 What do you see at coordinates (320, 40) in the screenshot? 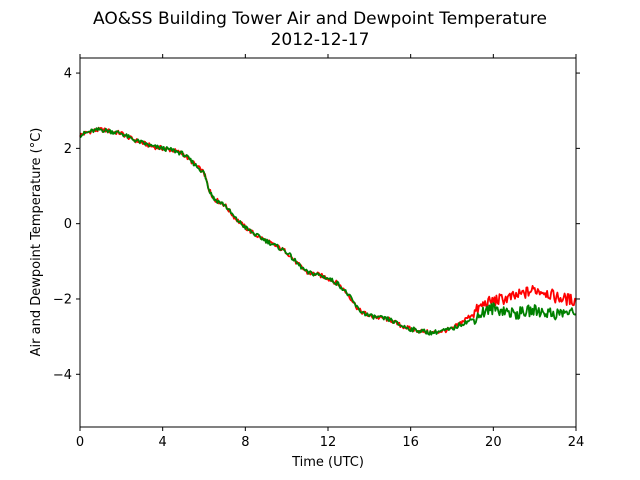
I see `chart-subtitle: 2012-12-17` at bounding box center [320, 40].